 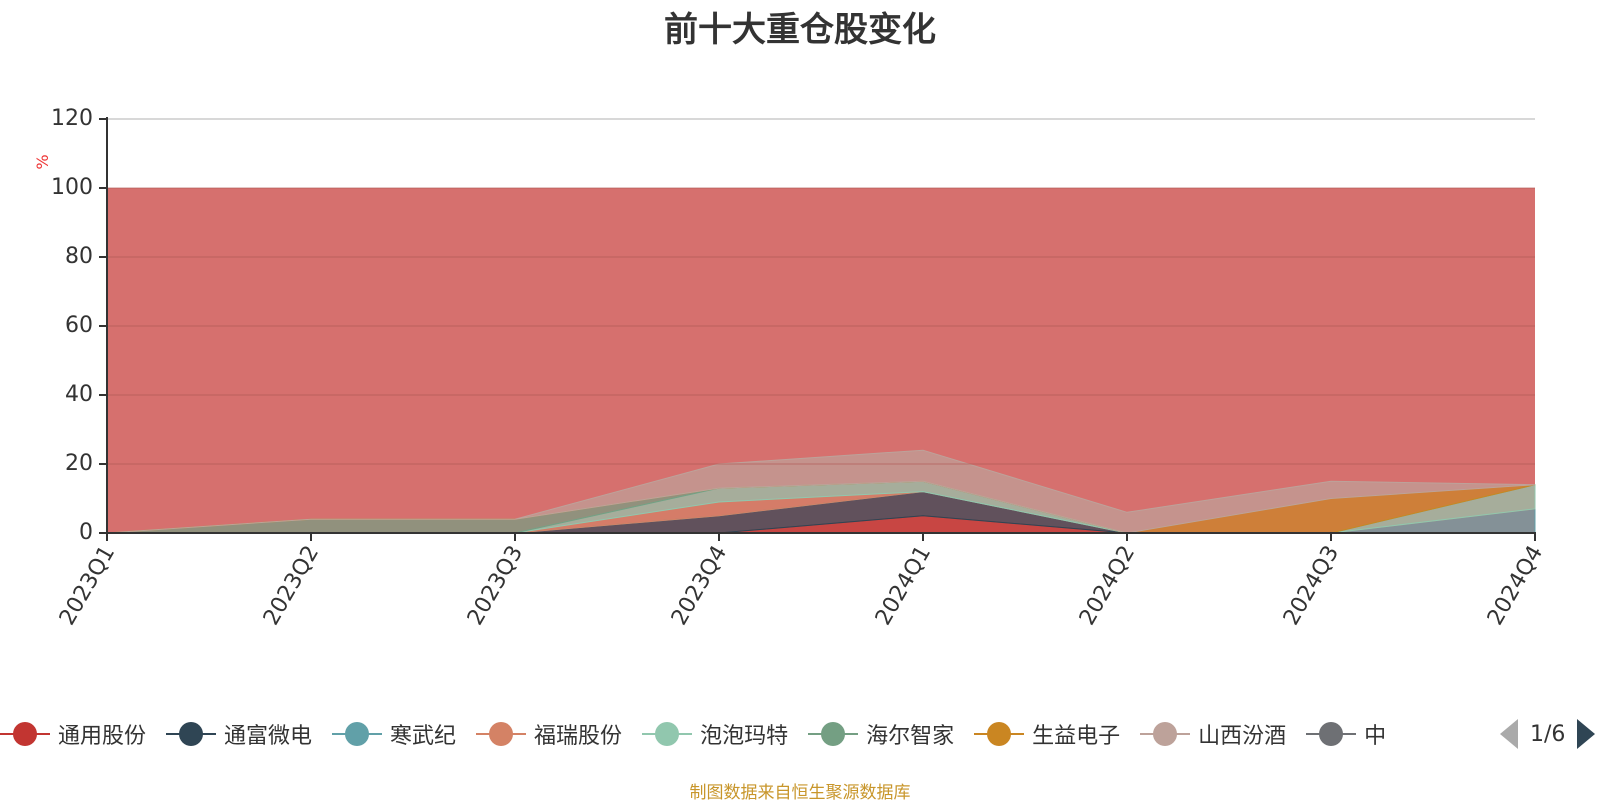 I want to click on y-tick-label: 100, so click(x=72, y=187).